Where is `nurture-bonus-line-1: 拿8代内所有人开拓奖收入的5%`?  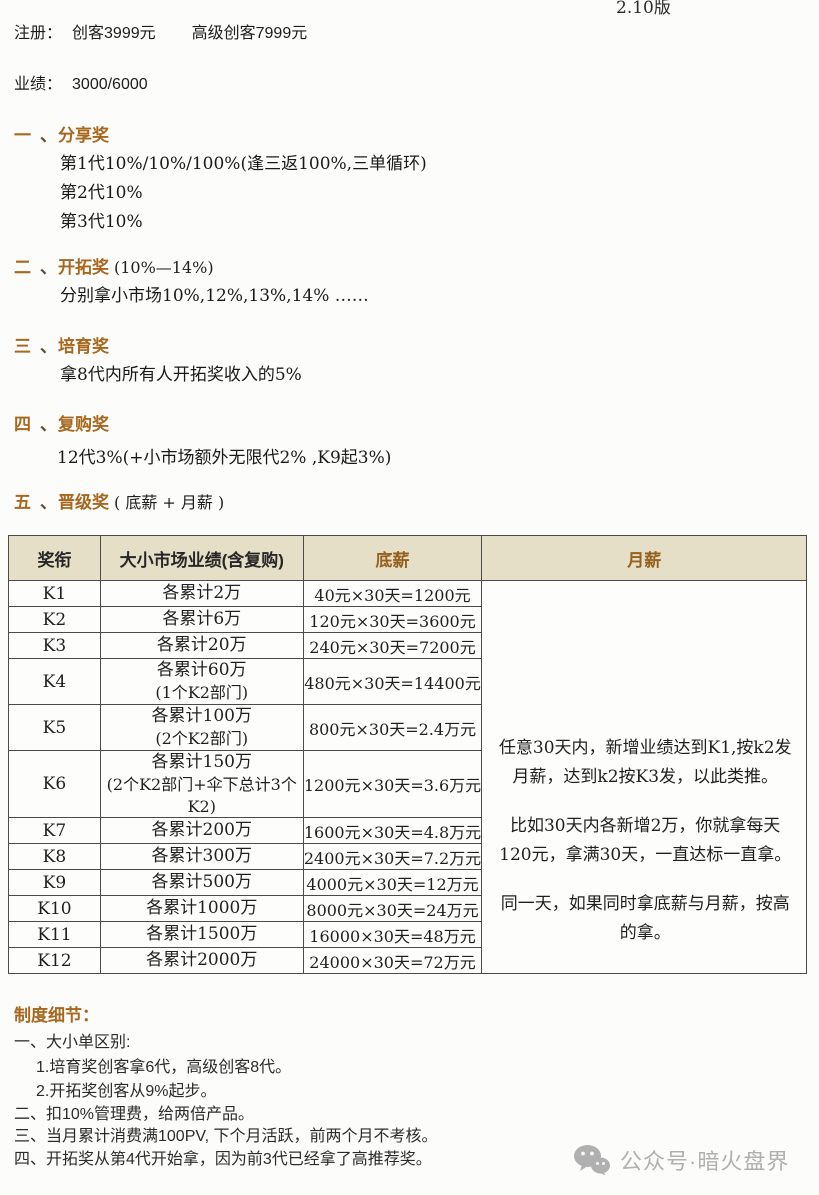 nurture-bonus-line-1: 拿8代内所有人开拓奖收入的5% is located at coordinates (181, 375).